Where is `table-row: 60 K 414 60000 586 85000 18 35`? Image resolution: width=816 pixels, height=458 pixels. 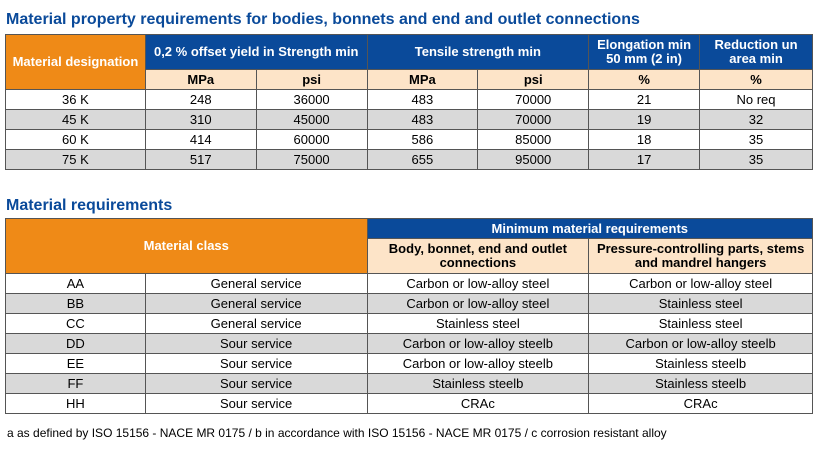
table-row: 60 K 414 60000 586 85000 18 35 is located at coordinates (409, 139).